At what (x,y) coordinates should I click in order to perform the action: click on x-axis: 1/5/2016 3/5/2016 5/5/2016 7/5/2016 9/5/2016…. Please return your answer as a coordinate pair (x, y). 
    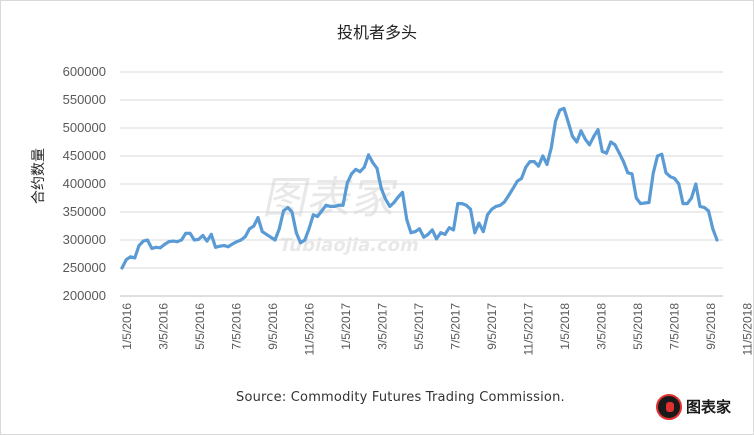
    Looking at the image, I should click on (436, 329).